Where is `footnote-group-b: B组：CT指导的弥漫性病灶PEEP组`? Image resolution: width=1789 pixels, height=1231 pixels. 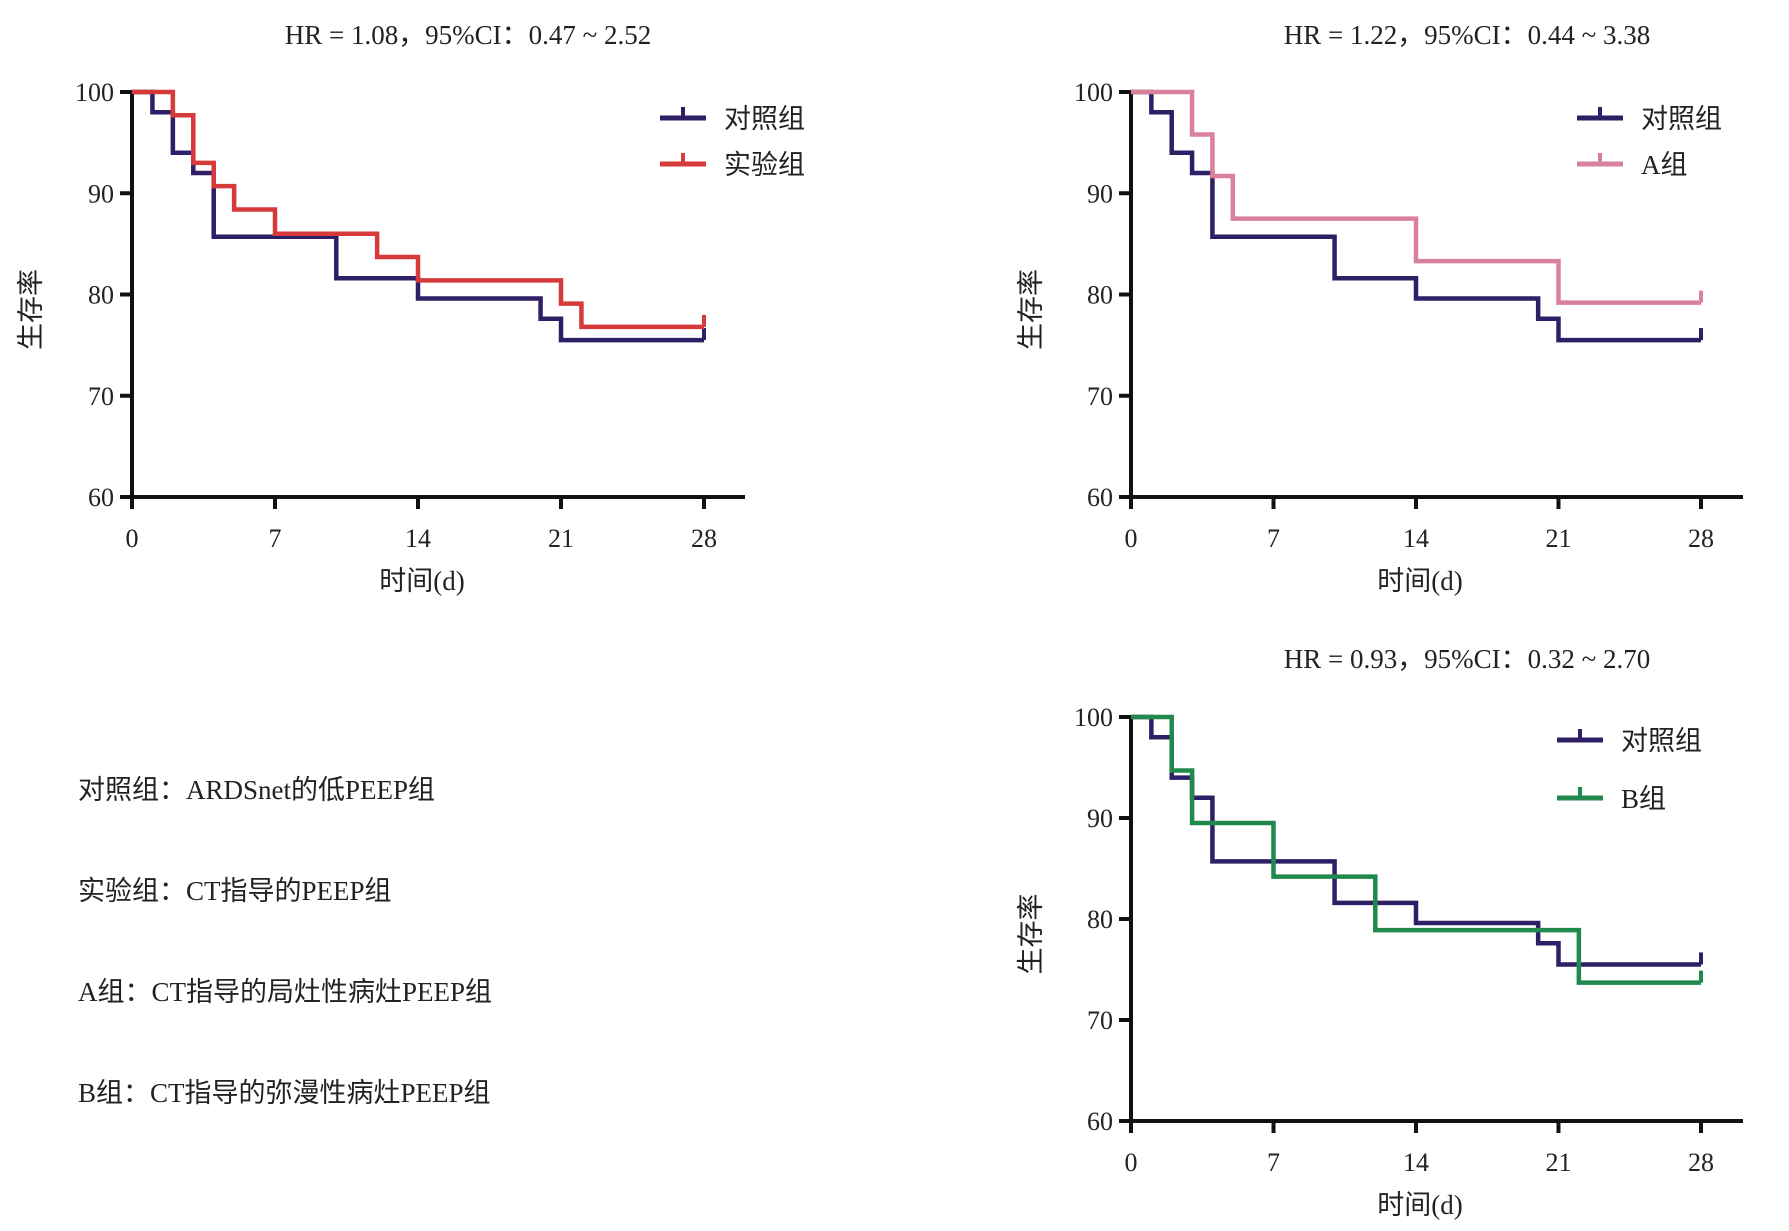 footnote-group-b: B组：CT指导的弥漫性病灶PEEP组 is located at coordinates (284, 1093).